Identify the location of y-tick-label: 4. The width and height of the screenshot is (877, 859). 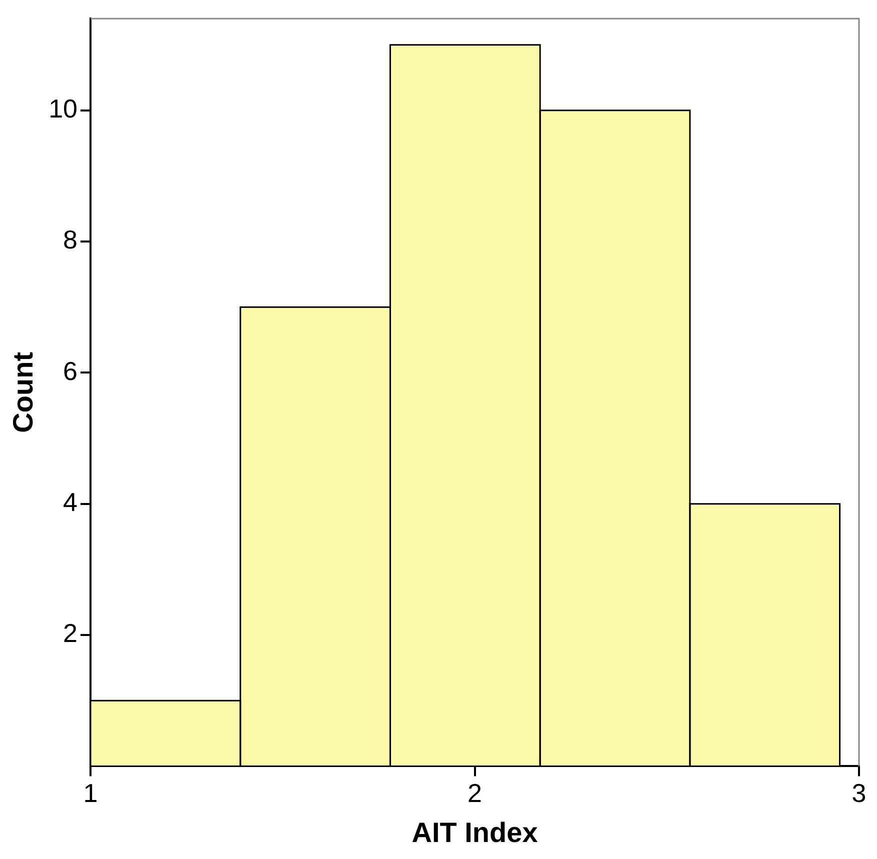
(70, 502).